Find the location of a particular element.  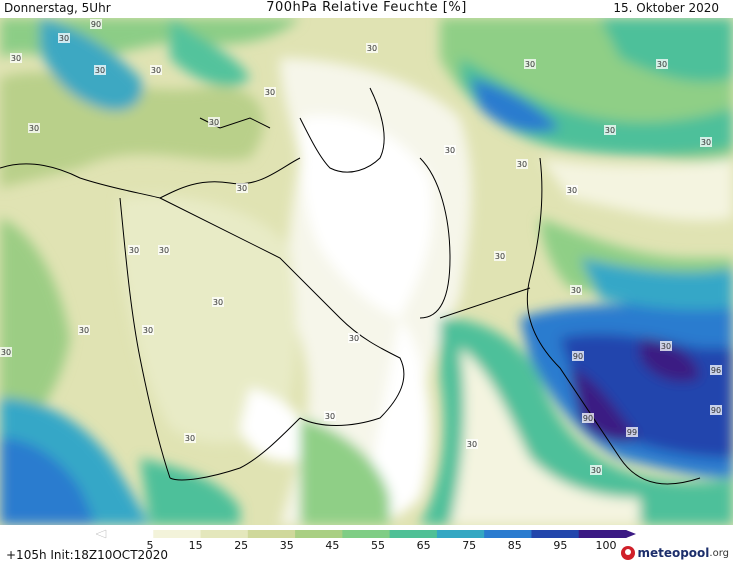

colorbar-tick-label: 65 is located at coordinates (423, 545).